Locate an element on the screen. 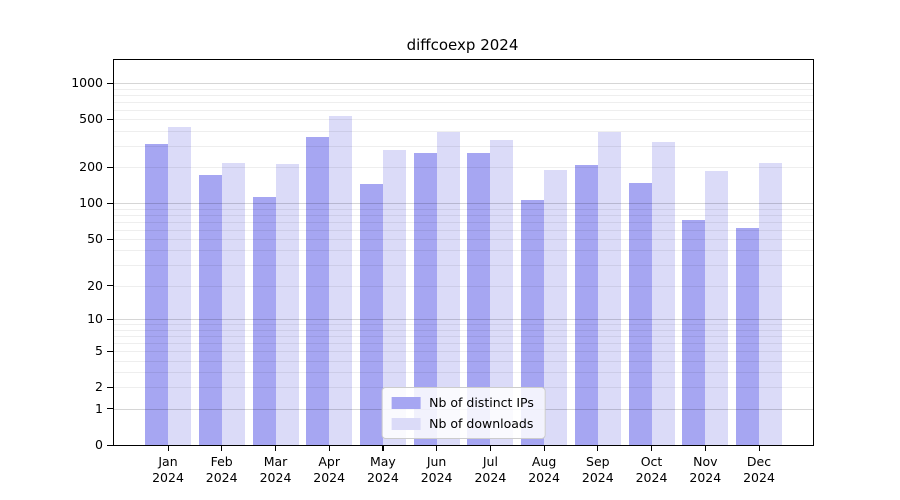  legend-row-ips: Nb of distinct IPs is located at coordinates (462, 402).